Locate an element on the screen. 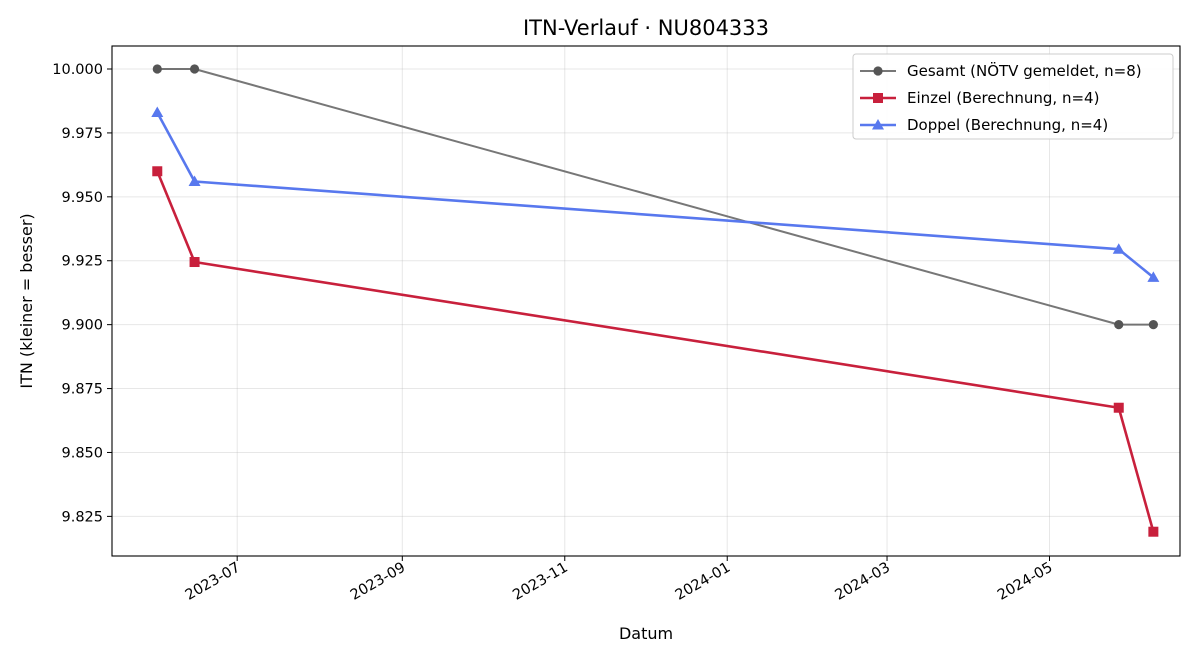  y-tick-label: 9.975 is located at coordinates (82, 134).